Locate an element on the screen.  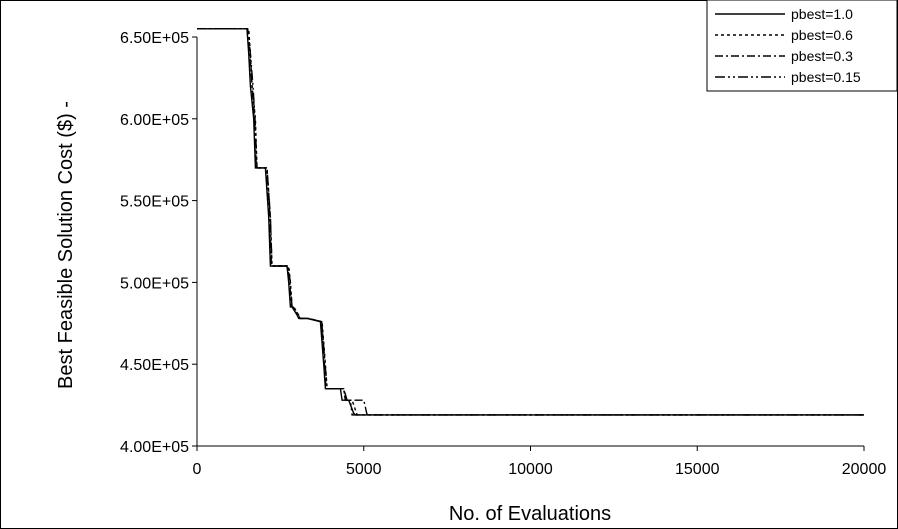
y-tick-label: 4.00E+05 is located at coordinates (154, 447).